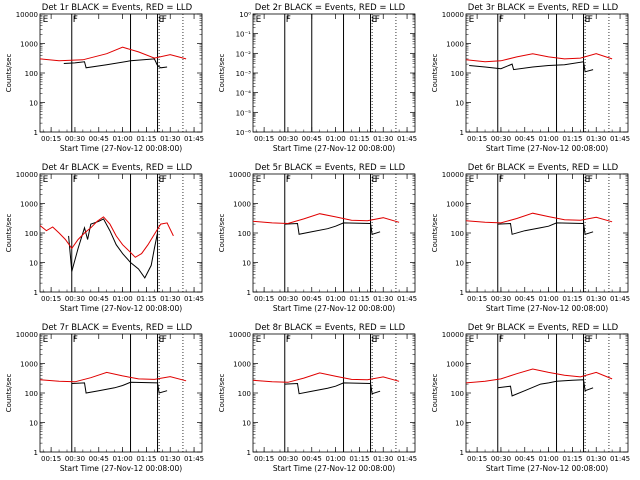 The height and width of the screenshot is (480, 640). I want to click on panel-title: Det 8r BLACK = Events, RED = LLD, so click(330, 328).